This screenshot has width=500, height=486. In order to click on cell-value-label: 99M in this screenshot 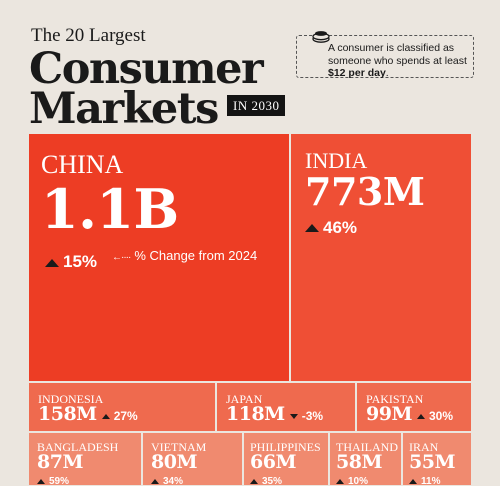, I will do `click(389, 414)`.